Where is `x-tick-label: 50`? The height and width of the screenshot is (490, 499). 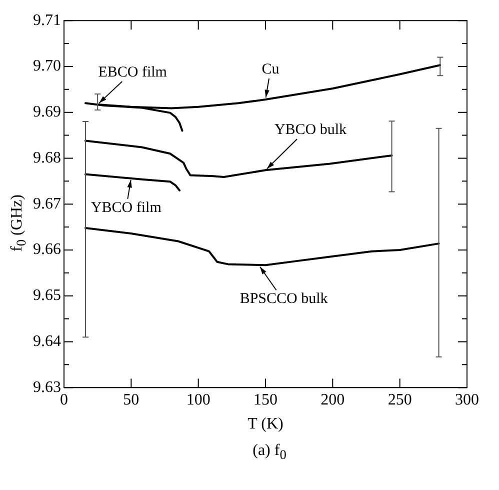
x-tick-label: 50 is located at coordinates (131, 399).